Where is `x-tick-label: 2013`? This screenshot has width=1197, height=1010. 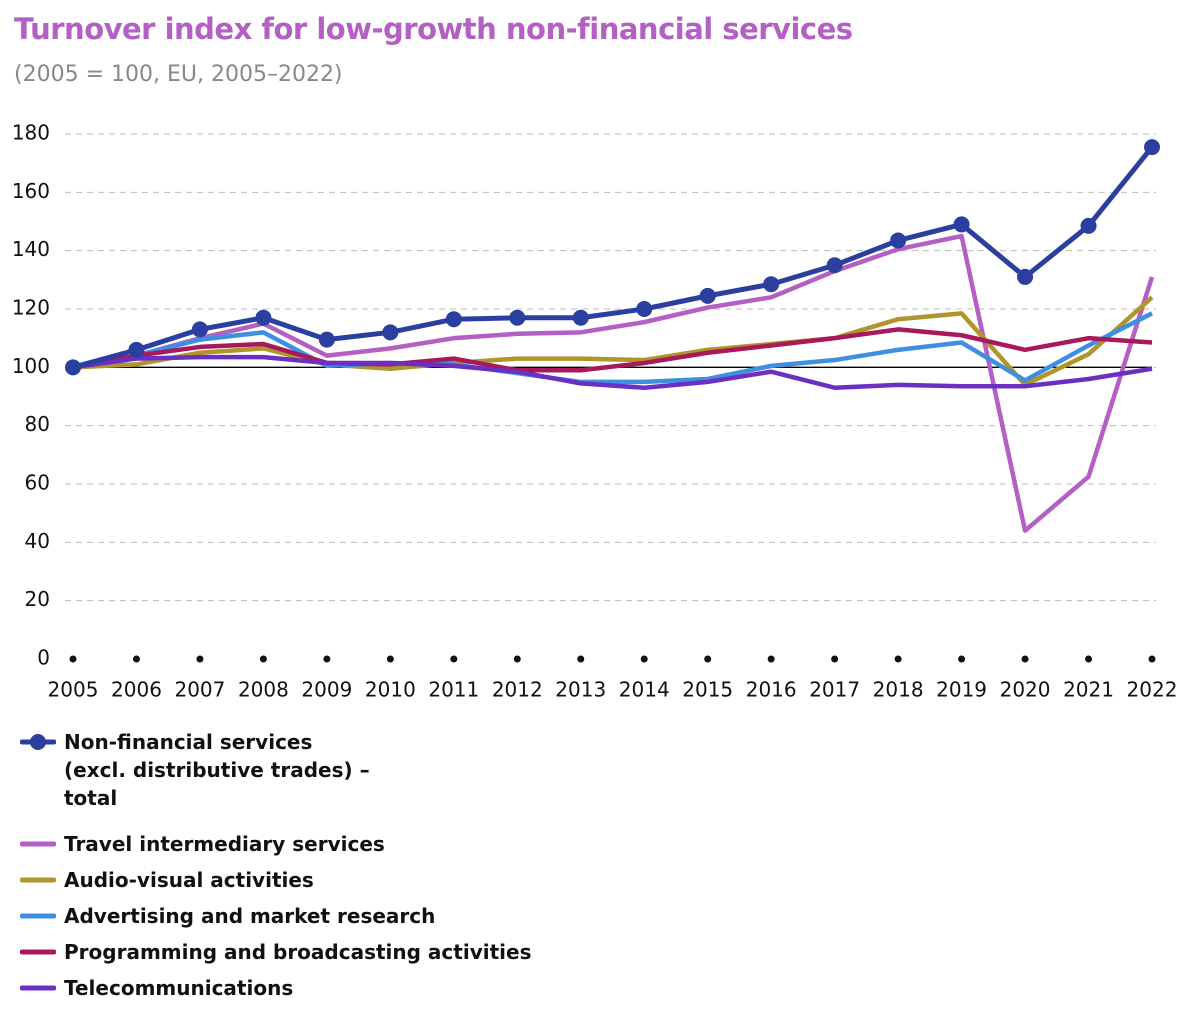
x-tick-label: 2013 is located at coordinates (580, 690).